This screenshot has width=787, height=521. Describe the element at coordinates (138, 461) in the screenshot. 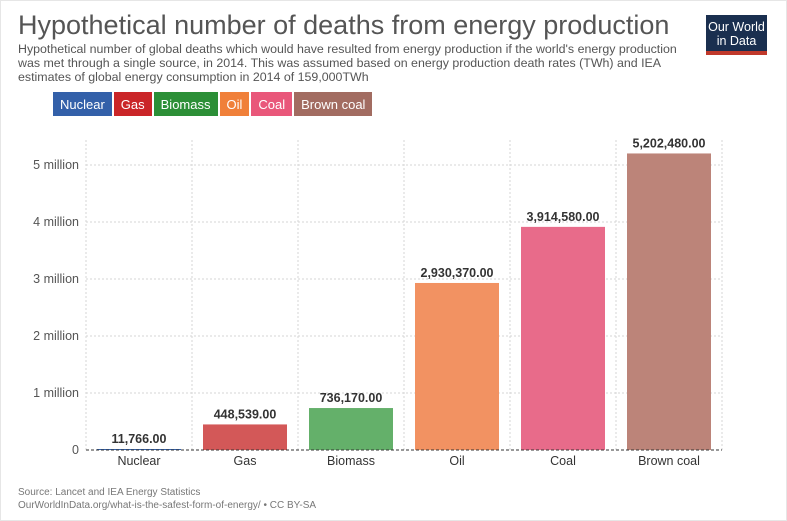

I see `x-tick-label: Nuclear` at that location.